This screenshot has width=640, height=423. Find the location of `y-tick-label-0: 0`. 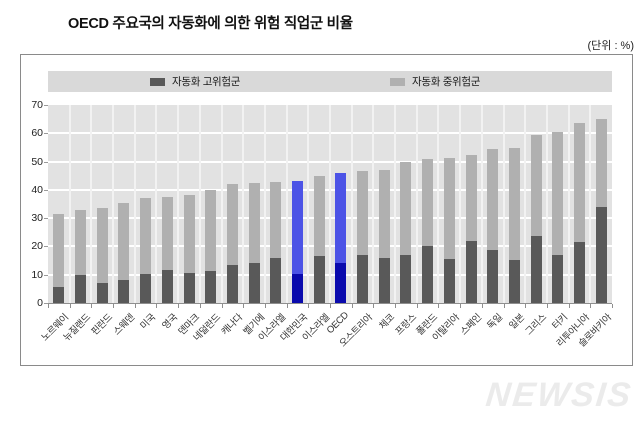

y-tick-label-0: 0 is located at coordinates (40, 303).